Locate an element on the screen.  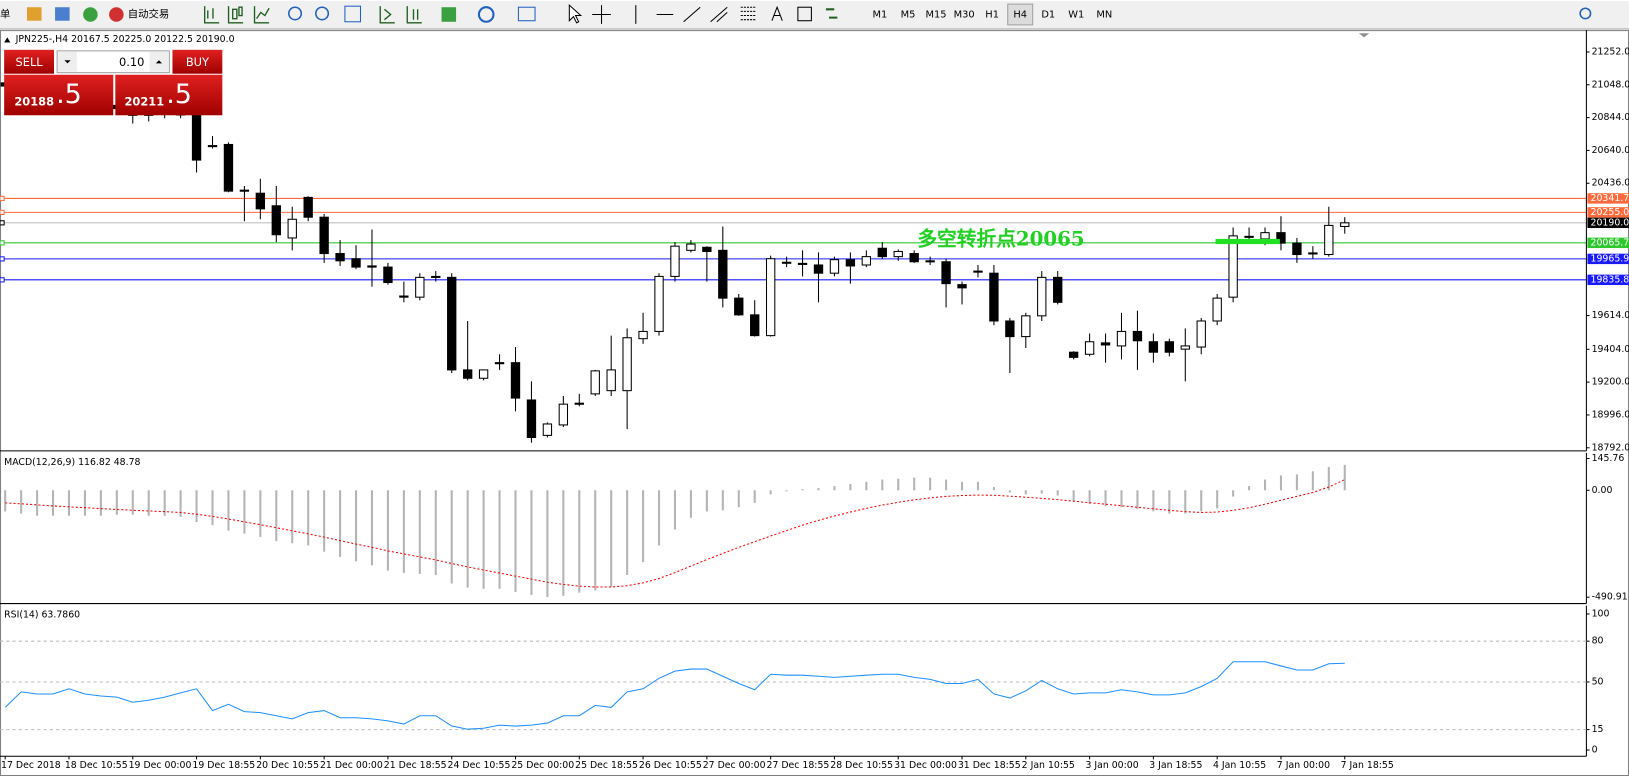
timeframe: H1 is located at coordinates (992, 14).